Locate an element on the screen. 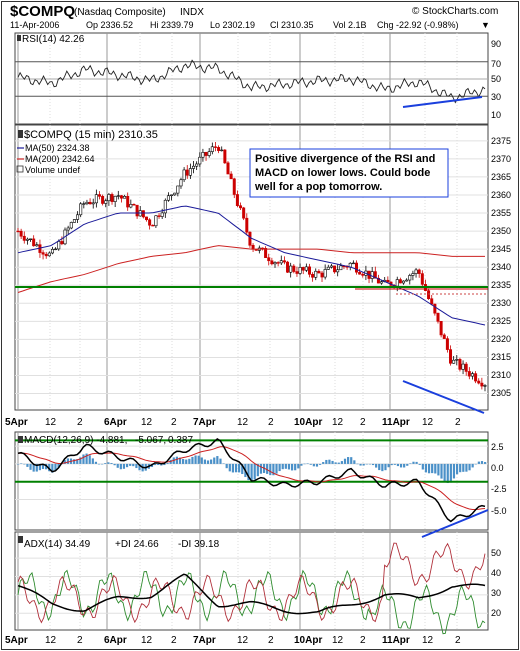 The image size is (520, 651). quote-high: Hi 2339.79 is located at coordinates (172, 25).